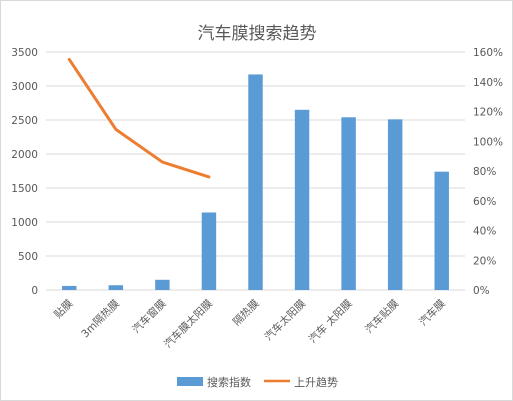 This screenshot has height=401, width=513. I want to click on category-label: 汽车贴膜, so click(381, 316).